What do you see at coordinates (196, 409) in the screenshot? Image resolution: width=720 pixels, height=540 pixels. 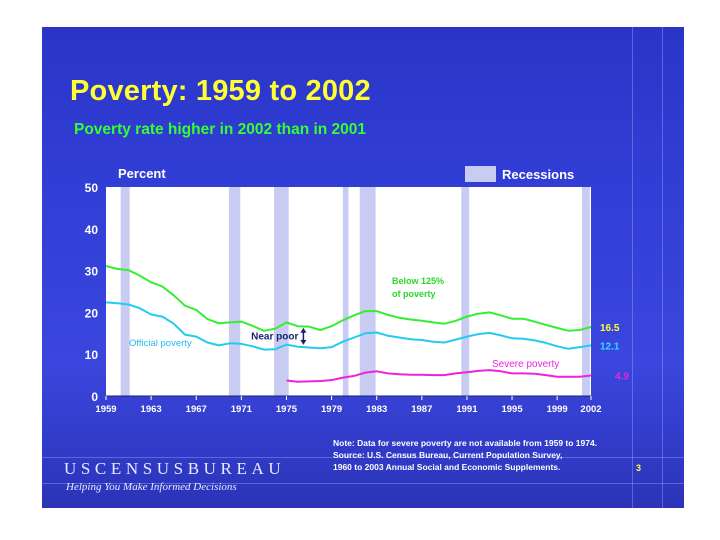 I see `x-tick-label: 1967` at bounding box center [196, 409].